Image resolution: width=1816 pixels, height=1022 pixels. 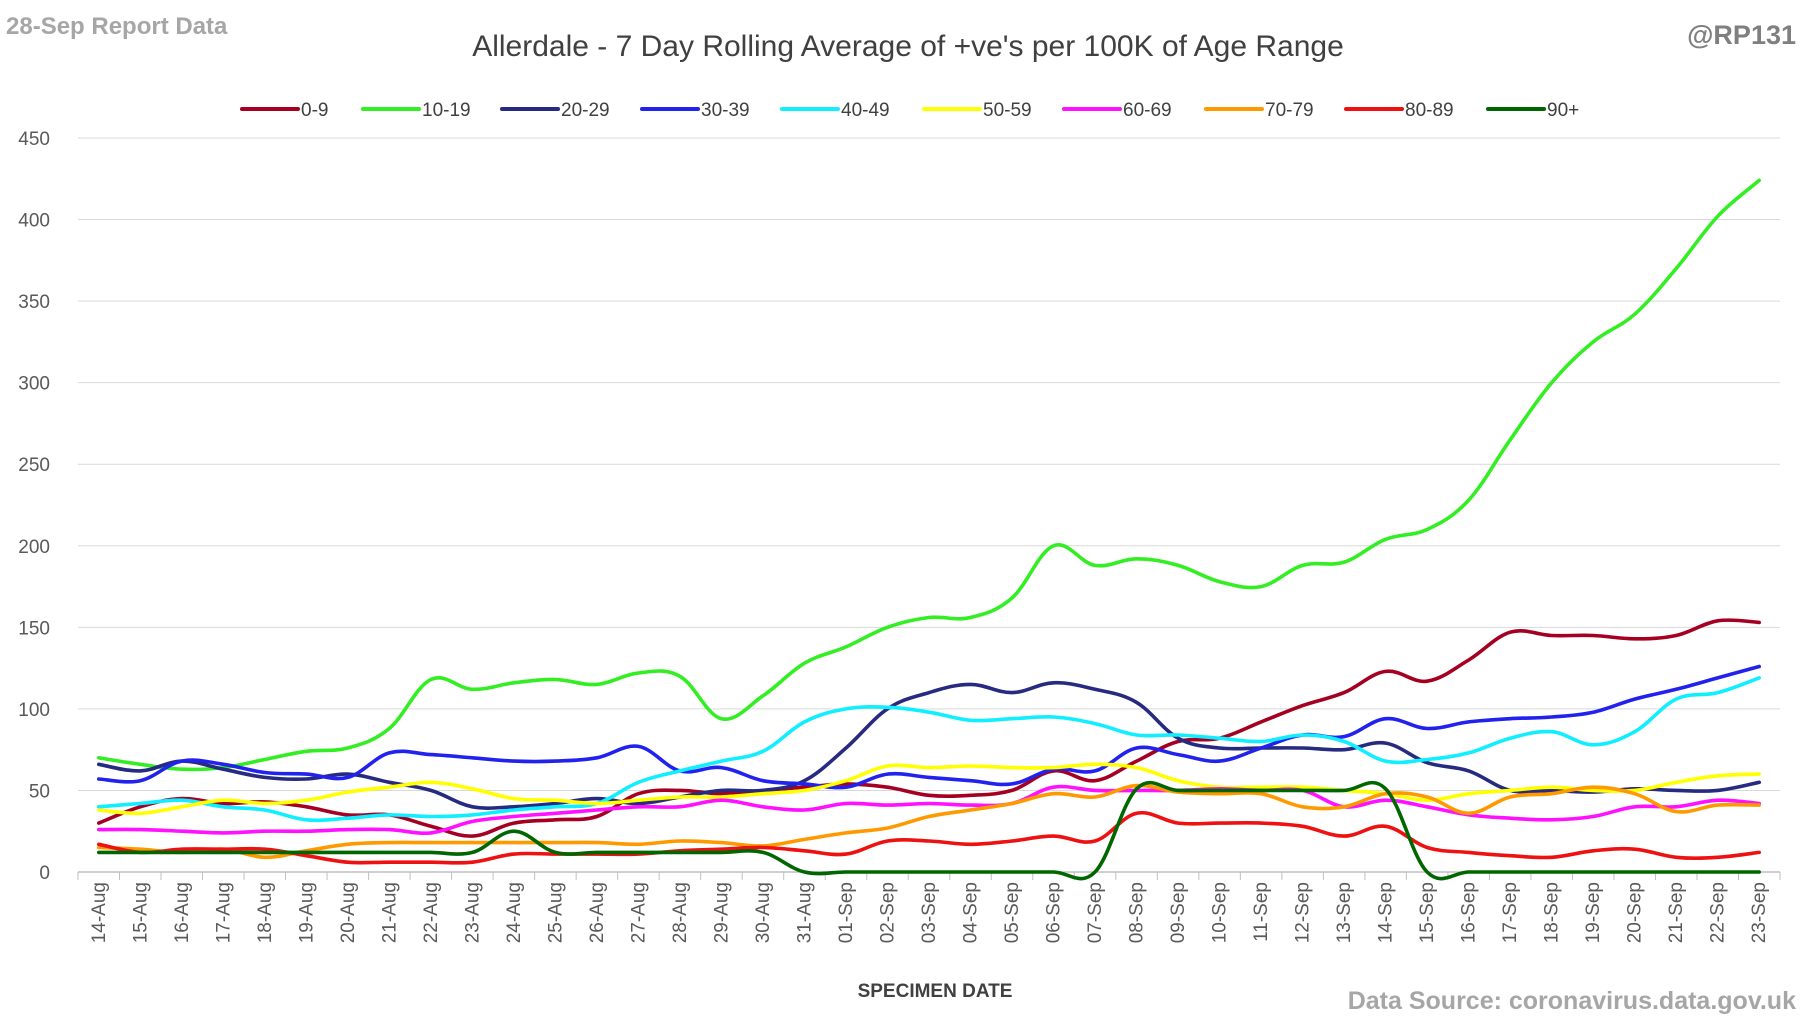 I want to click on x-tick-label: 01-Sep, so click(x=846, y=912).